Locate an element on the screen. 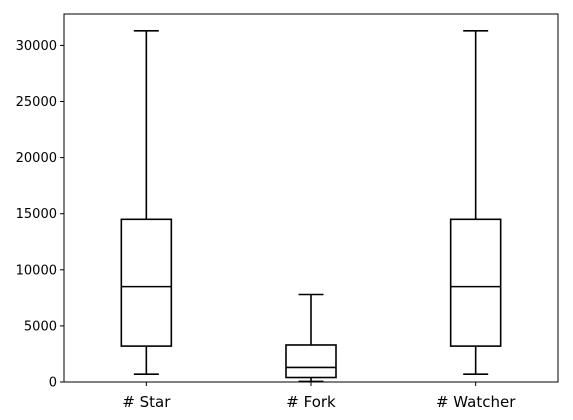 This screenshot has width=573, height=420. y-tick-label: 15000 is located at coordinates (36, 214).